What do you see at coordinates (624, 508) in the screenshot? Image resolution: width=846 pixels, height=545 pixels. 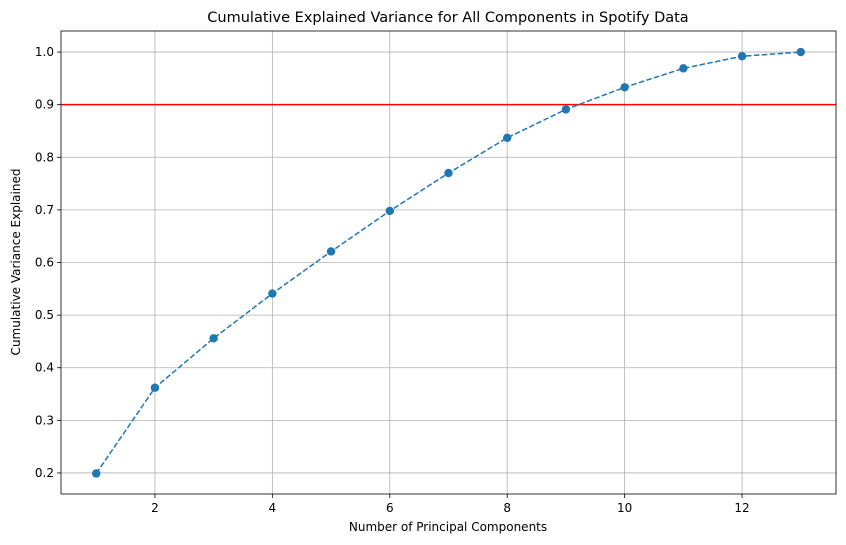 I see `x-tick-label: 10` at bounding box center [624, 508].